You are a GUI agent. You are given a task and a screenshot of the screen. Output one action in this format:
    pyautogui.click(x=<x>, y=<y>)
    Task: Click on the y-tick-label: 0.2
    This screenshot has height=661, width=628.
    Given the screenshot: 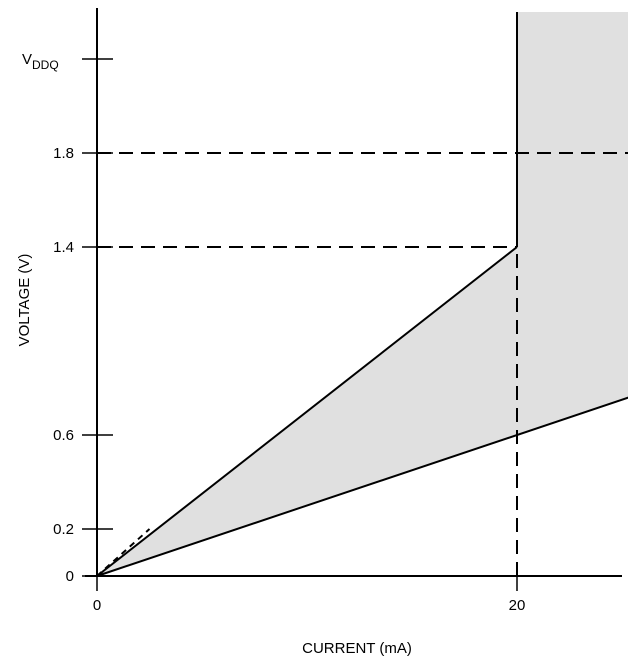 What is the action you would take?
    pyautogui.click(x=63, y=529)
    